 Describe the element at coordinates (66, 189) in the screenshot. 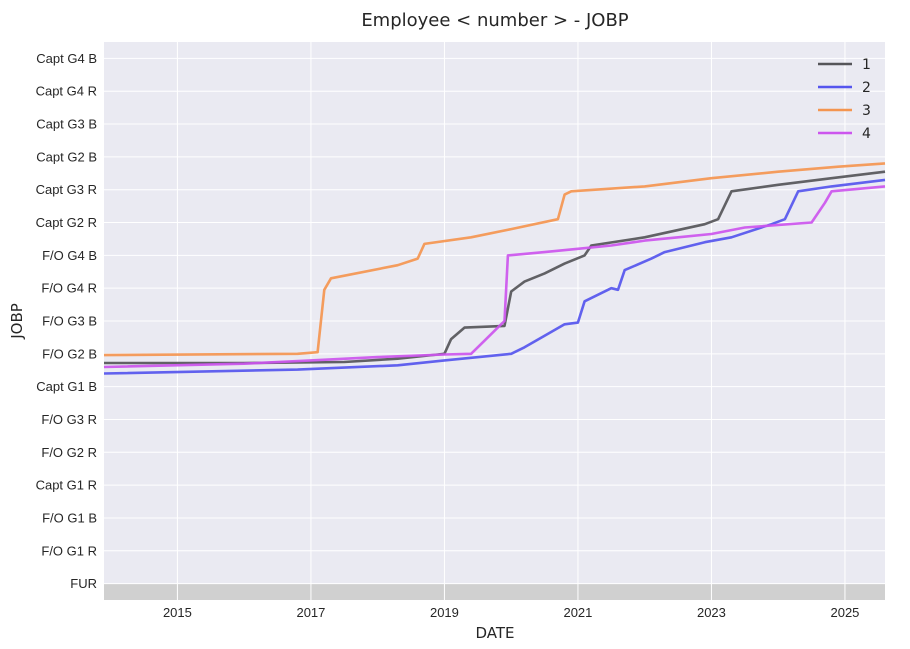

I see `y-tick-label: Capt G3 R` at that location.